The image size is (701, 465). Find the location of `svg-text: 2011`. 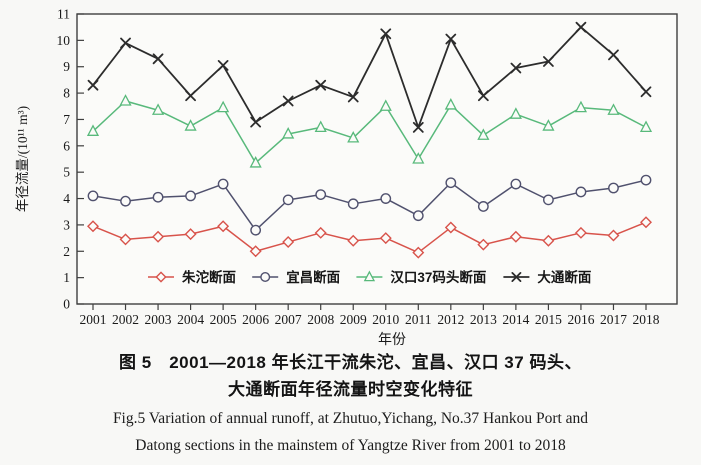

svg-text: 2011 is located at coordinates (418, 319).